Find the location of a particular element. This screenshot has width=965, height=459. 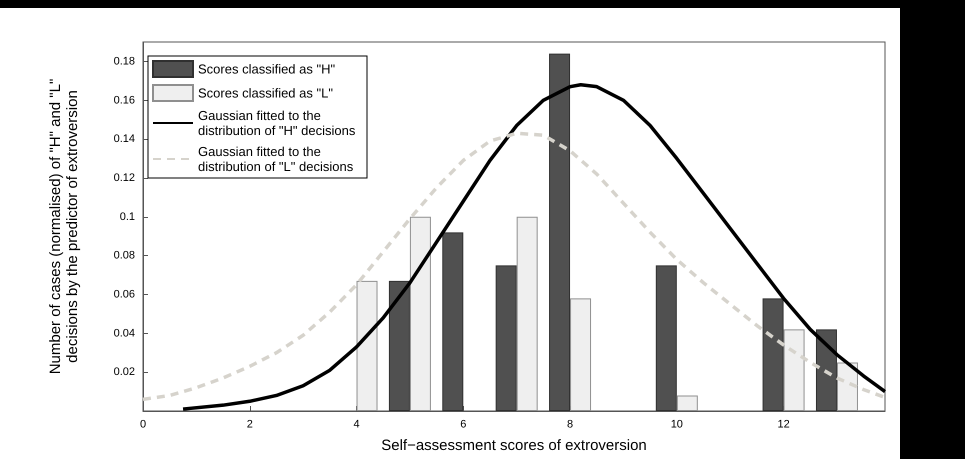

y-tick-label: 0.14 is located at coordinates (124, 139).